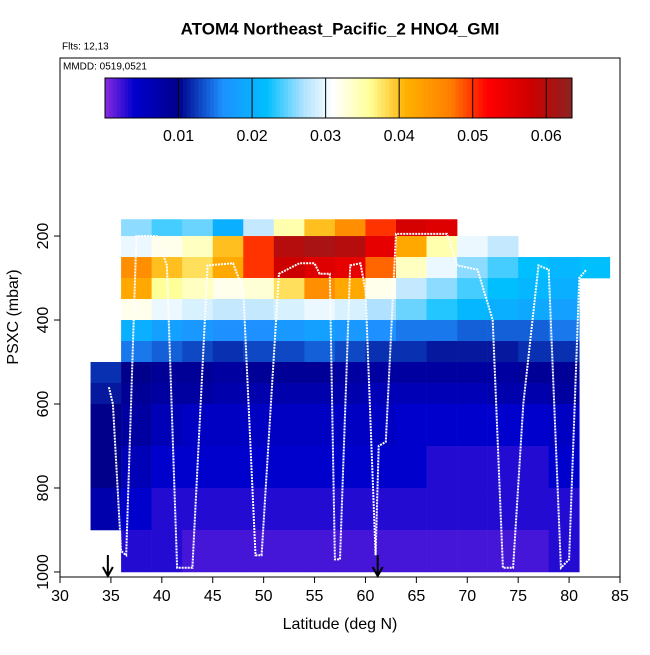  What do you see at coordinates (620, 596) in the screenshot?
I see `x-tick-label: 85` at bounding box center [620, 596].